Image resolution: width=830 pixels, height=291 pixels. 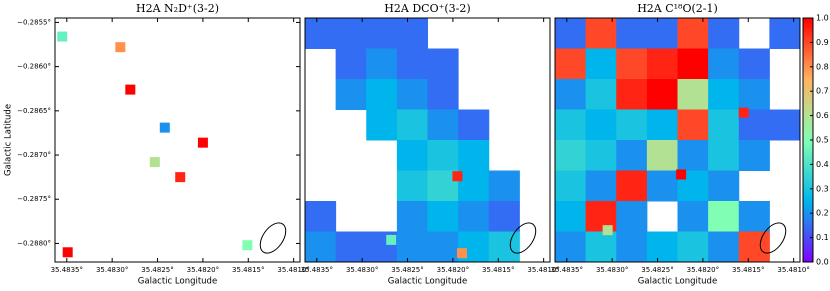 I want to click on colorbar-tick-label: 0.9, so click(x=822, y=42).